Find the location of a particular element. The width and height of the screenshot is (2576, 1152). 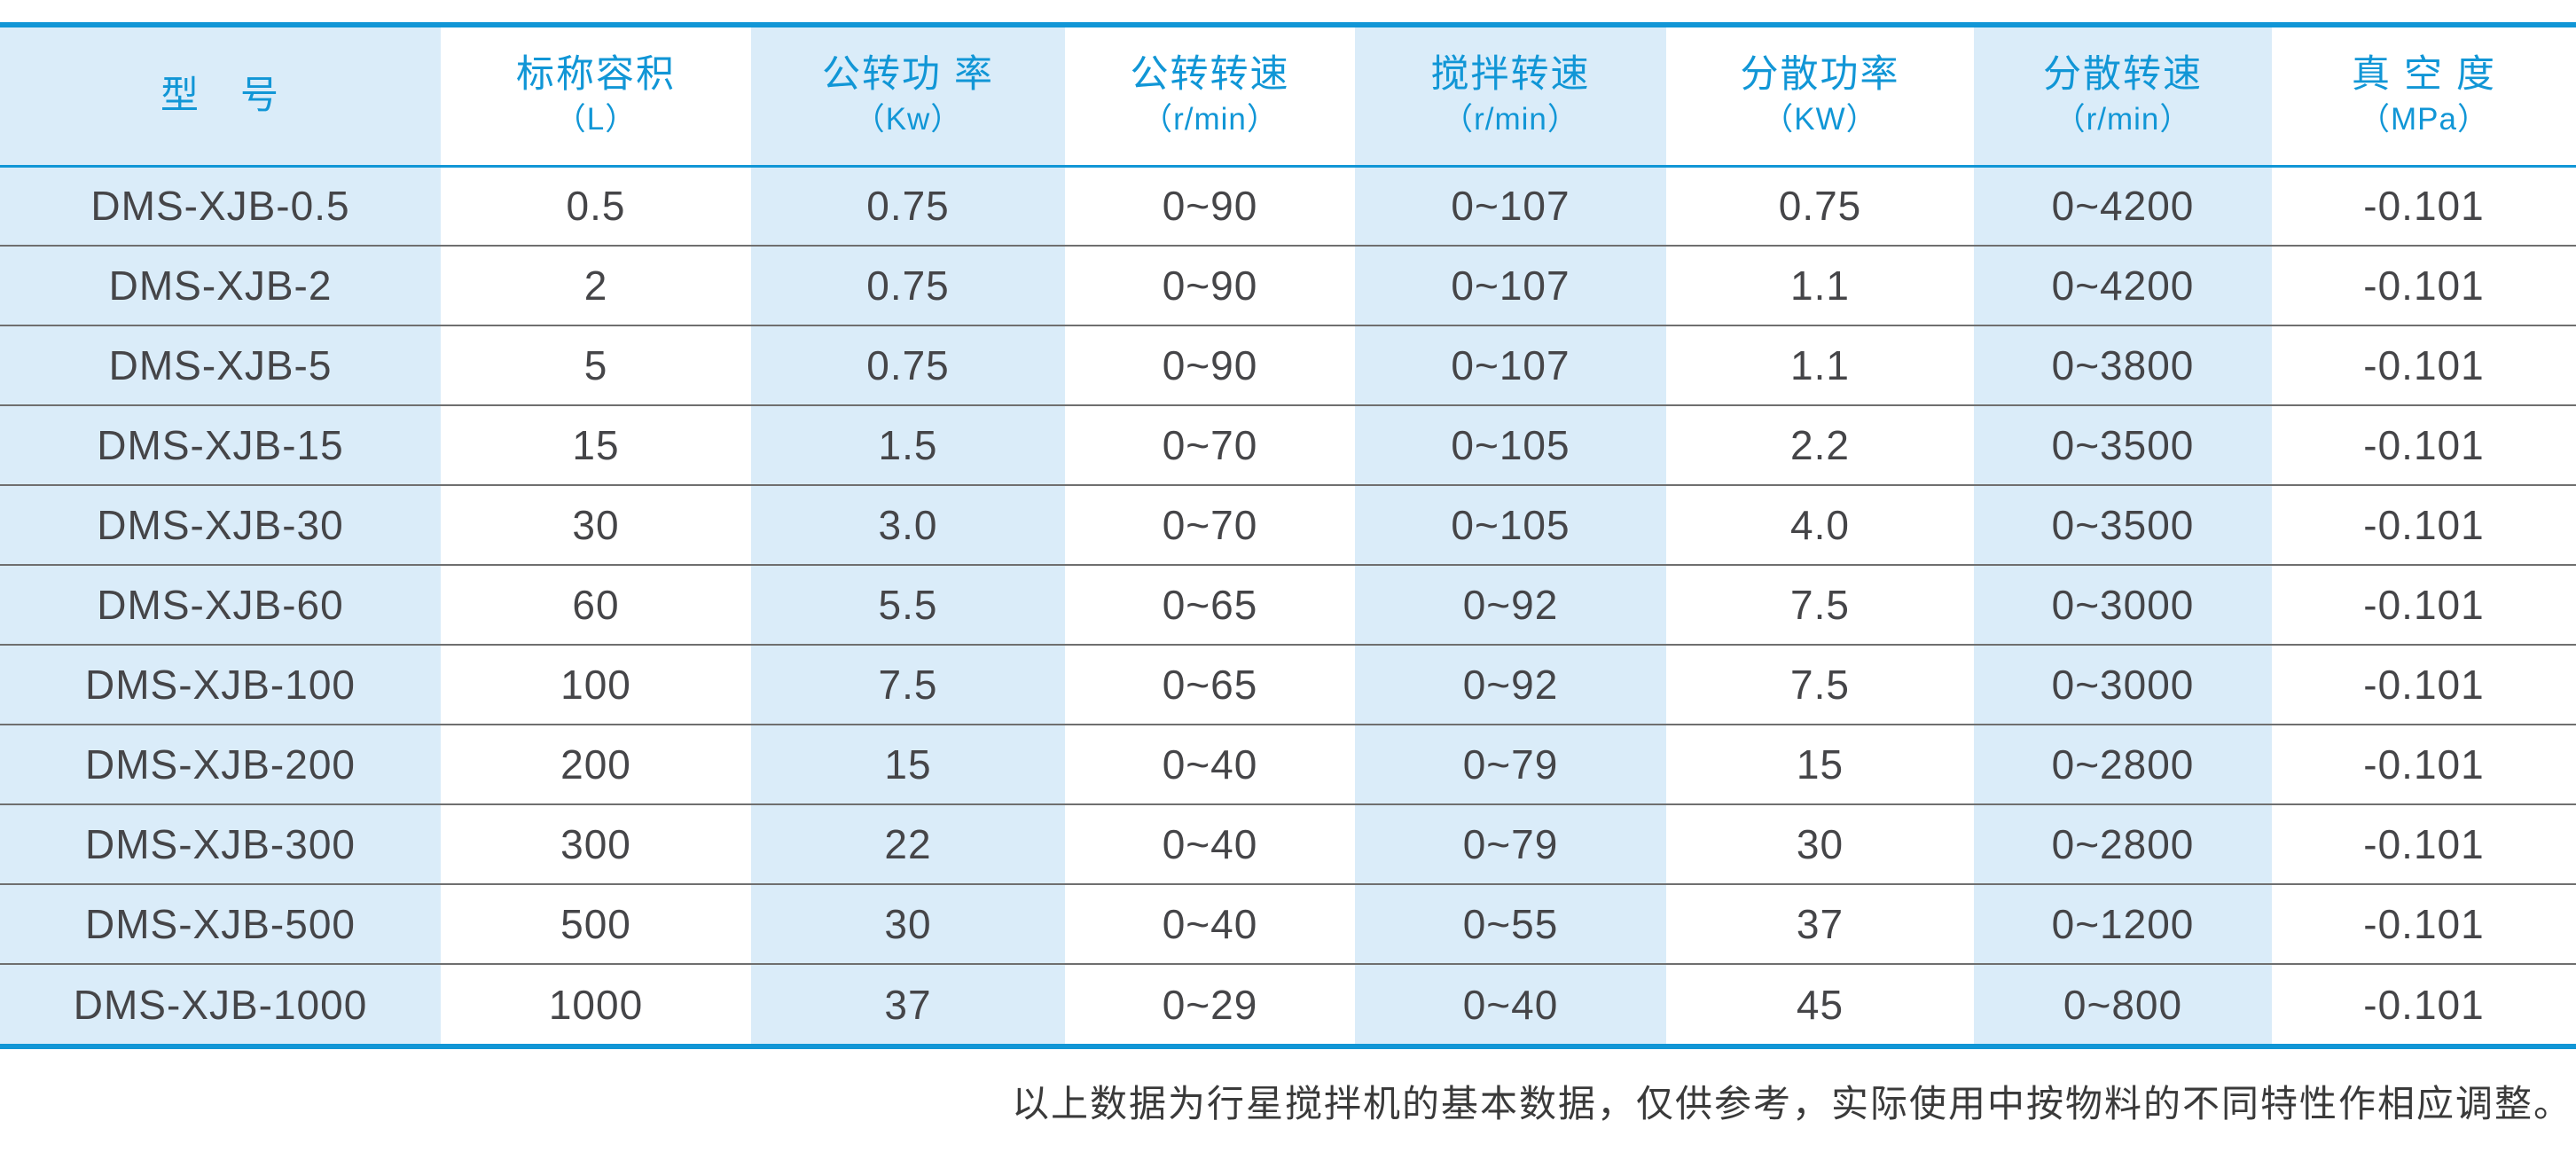

value-cell: 100 is located at coordinates (595, 685).